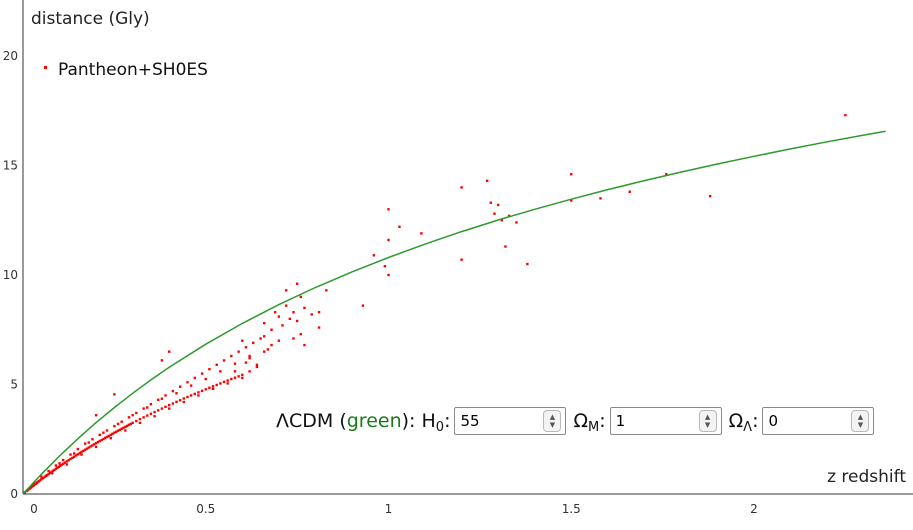 The width and height of the screenshot is (913, 530). Describe the element at coordinates (90, 19) in the screenshot. I see `y-axis-title: distance (Gly)` at that location.